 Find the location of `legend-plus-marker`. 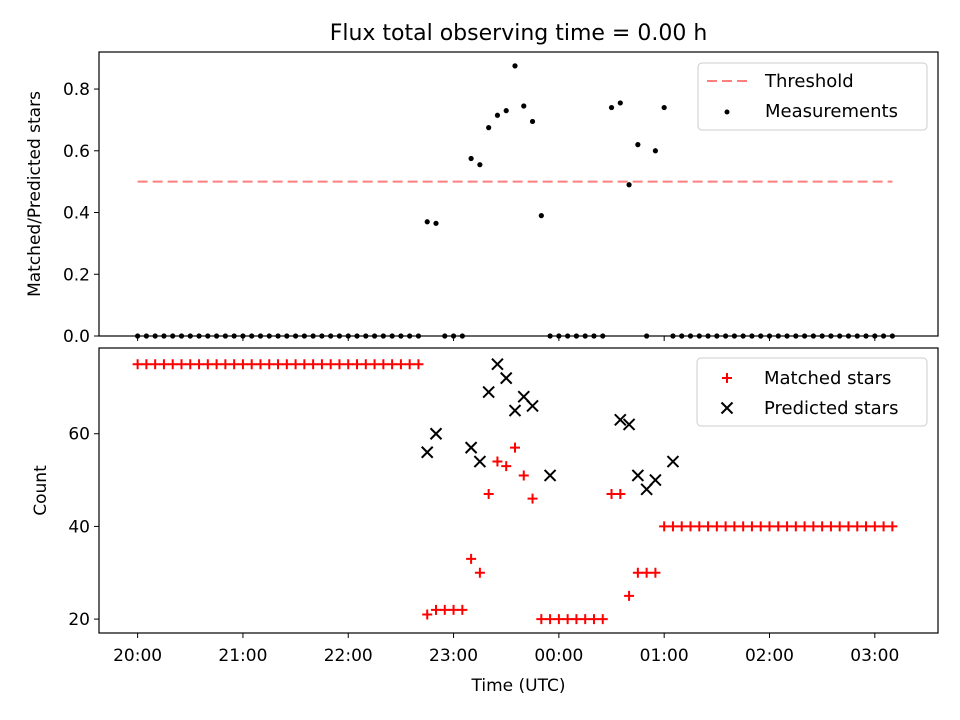

legend-plus-marker is located at coordinates (727, 378).